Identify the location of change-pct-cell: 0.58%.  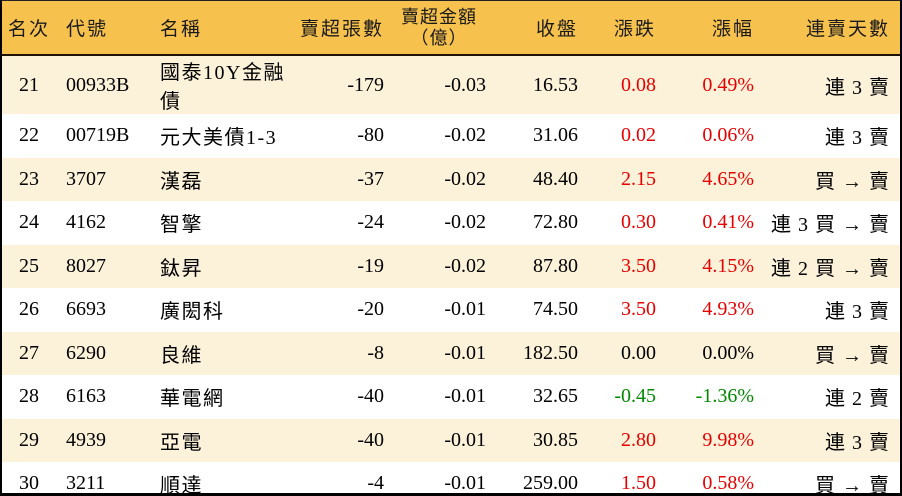
(728, 483).